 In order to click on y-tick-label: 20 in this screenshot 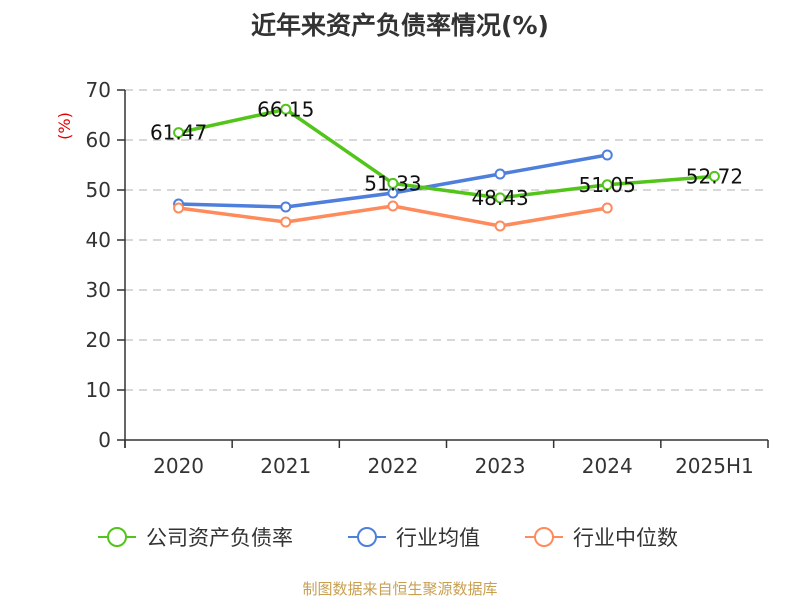, I will do `click(98, 340)`.